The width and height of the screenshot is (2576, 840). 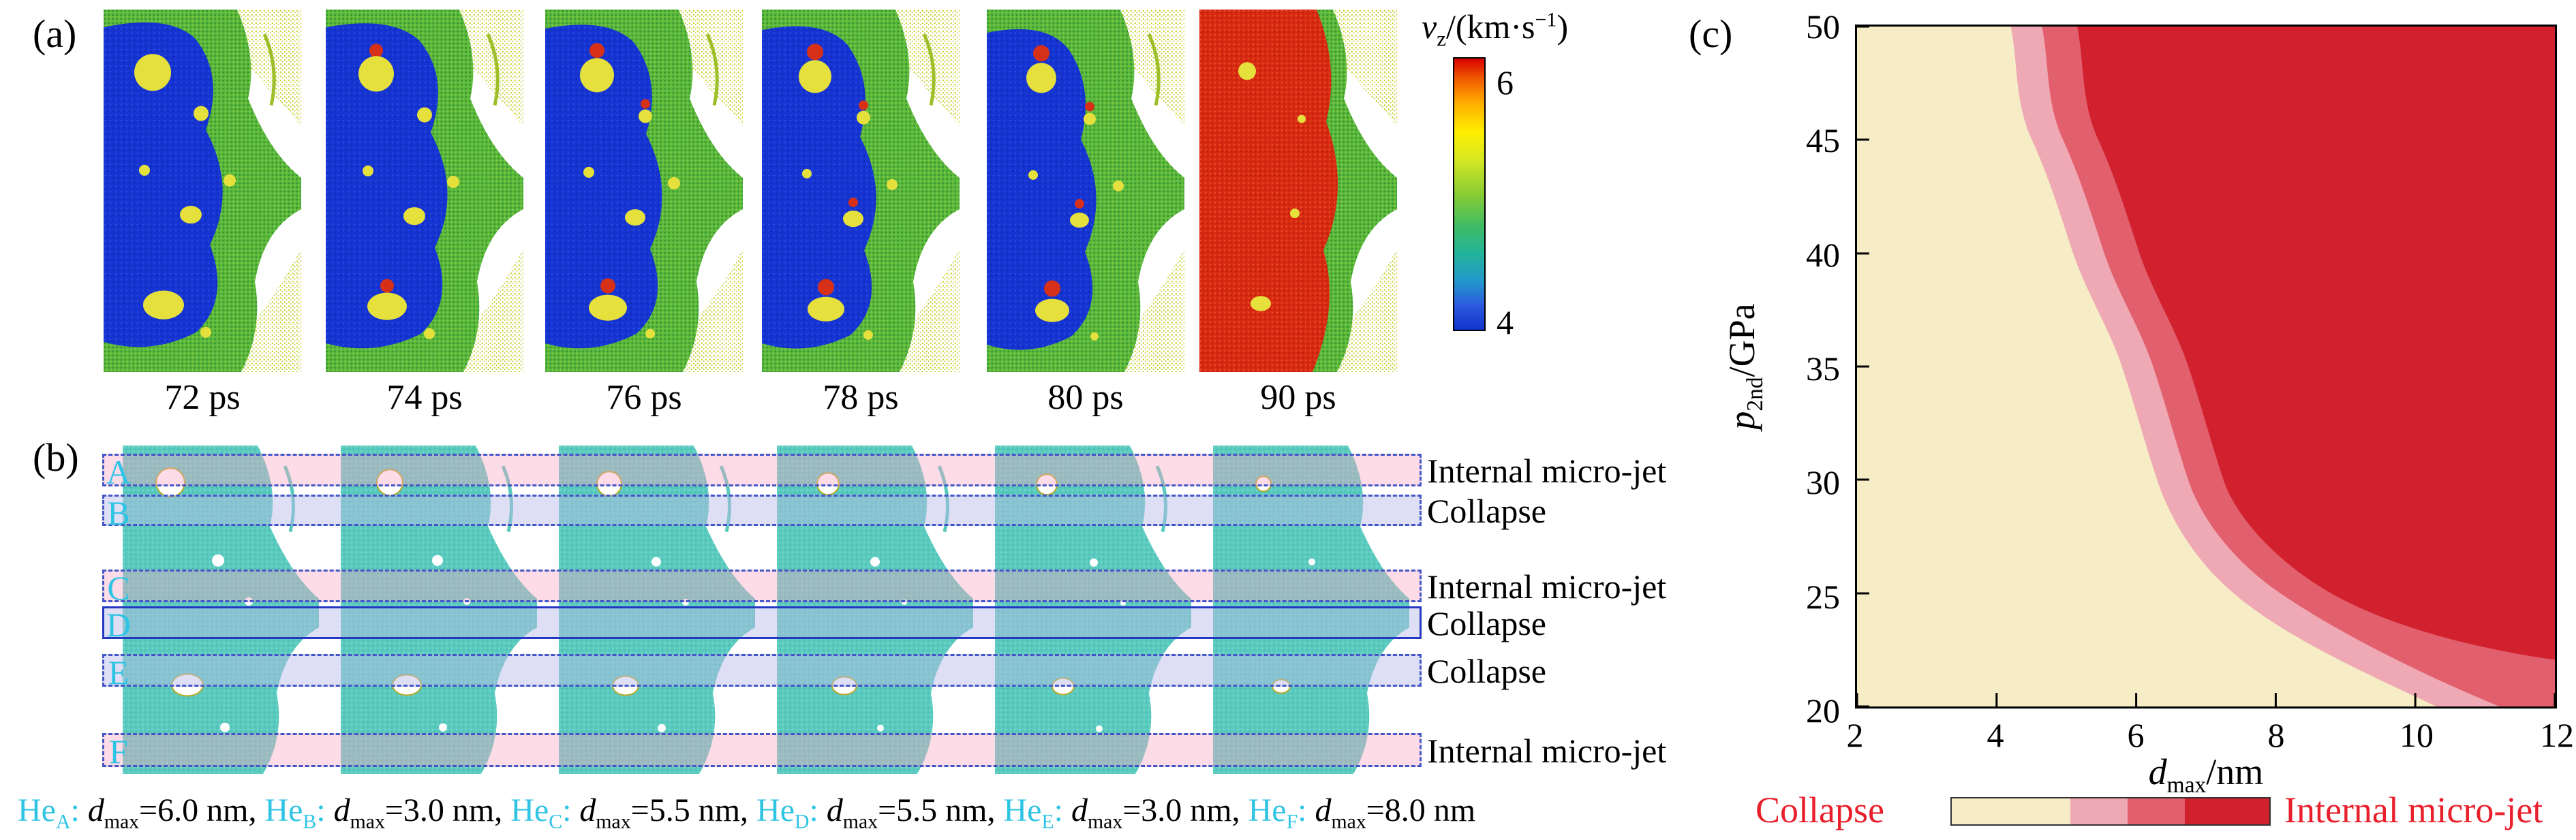 What do you see at coordinates (1547, 751) in the screenshot?
I see `row-category-label-F: Internal micro-jet` at bounding box center [1547, 751].